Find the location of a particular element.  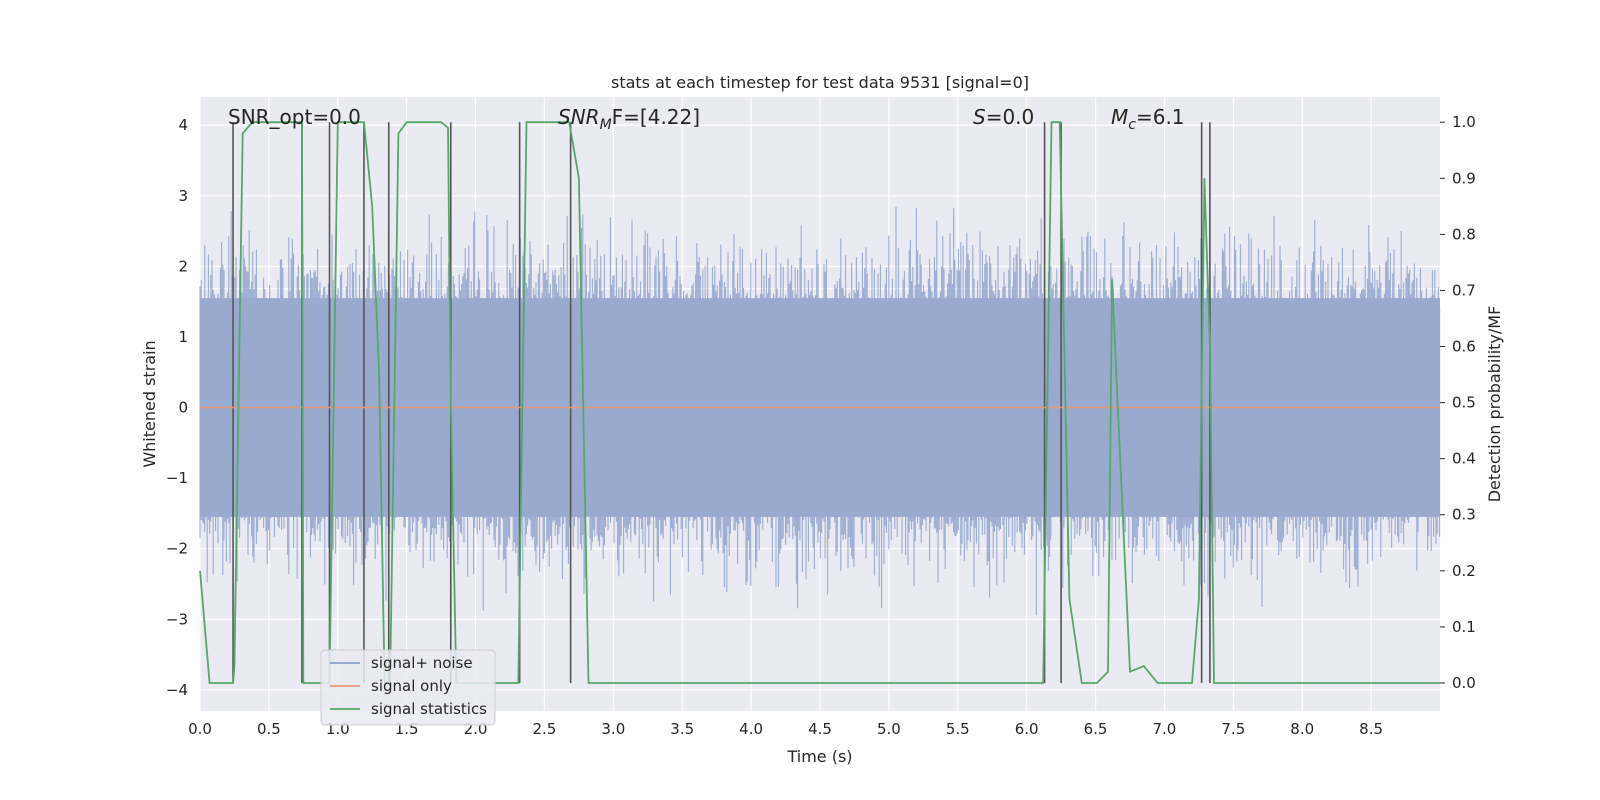

annotation-s-rest: =0.0 is located at coordinates (1010, 117).